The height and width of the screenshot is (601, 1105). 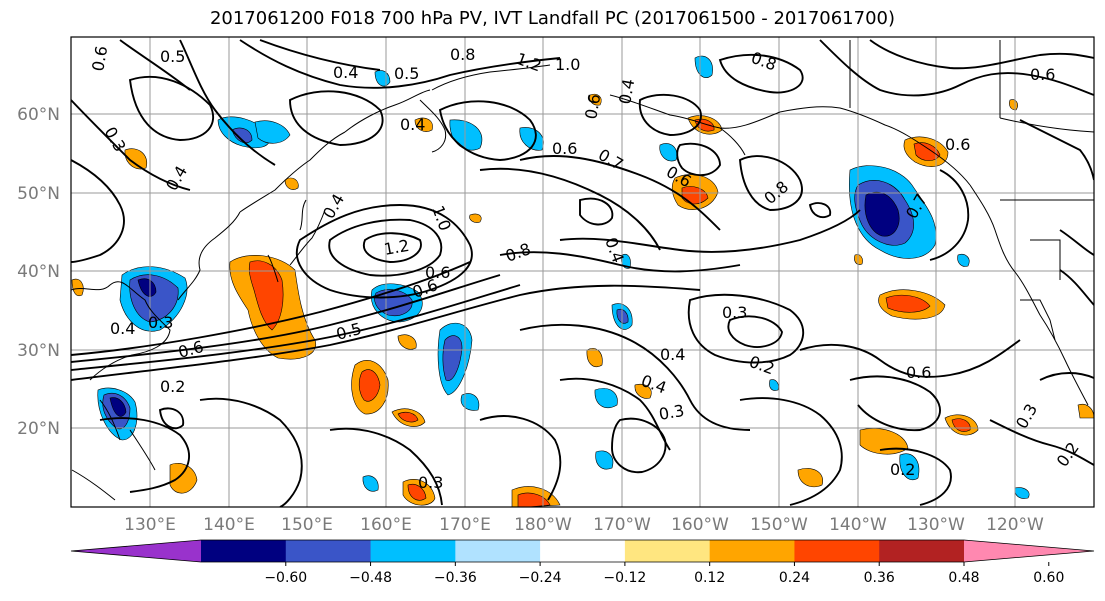 I want to click on lon-label: 140°W, so click(x=858, y=525).